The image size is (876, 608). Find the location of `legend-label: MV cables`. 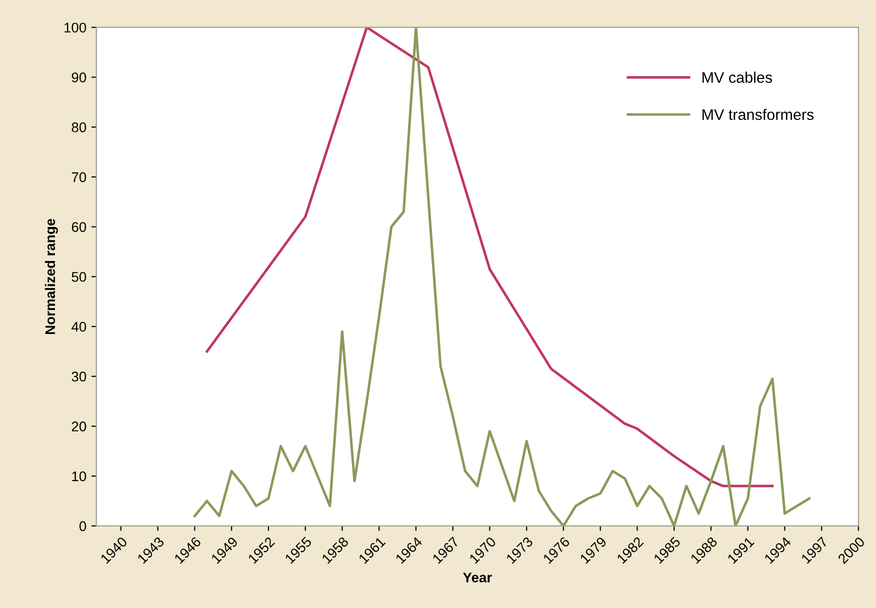

legend-label: MV cables is located at coordinates (737, 77).